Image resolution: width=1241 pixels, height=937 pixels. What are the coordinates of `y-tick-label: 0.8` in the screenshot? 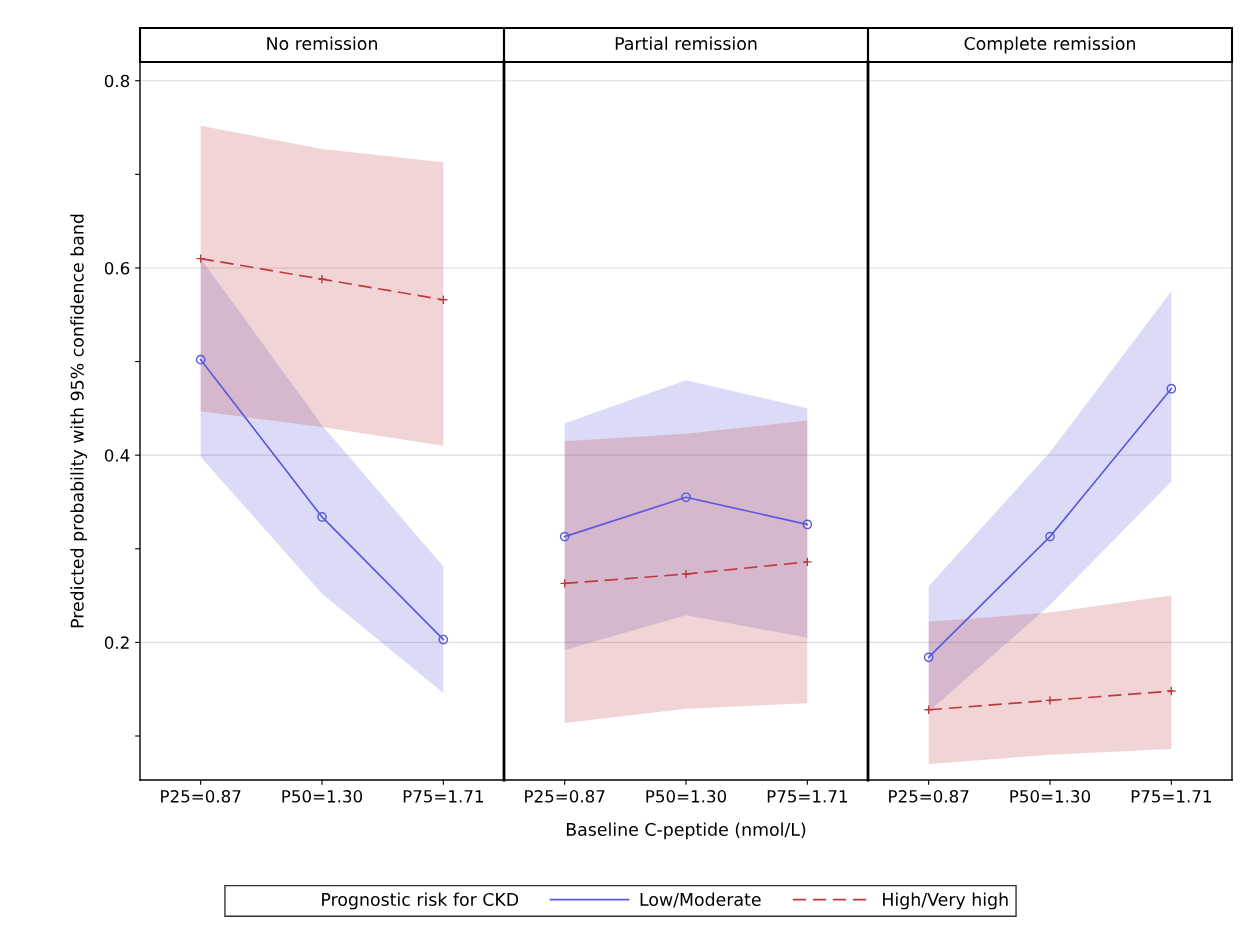 It's located at (117, 81).